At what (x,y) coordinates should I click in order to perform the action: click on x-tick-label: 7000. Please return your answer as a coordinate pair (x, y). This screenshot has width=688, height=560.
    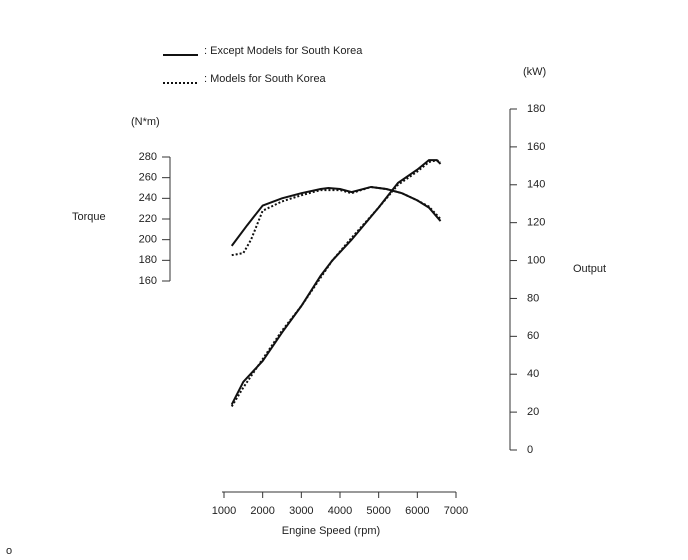
    Looking at the image, I should click on (456, 511).